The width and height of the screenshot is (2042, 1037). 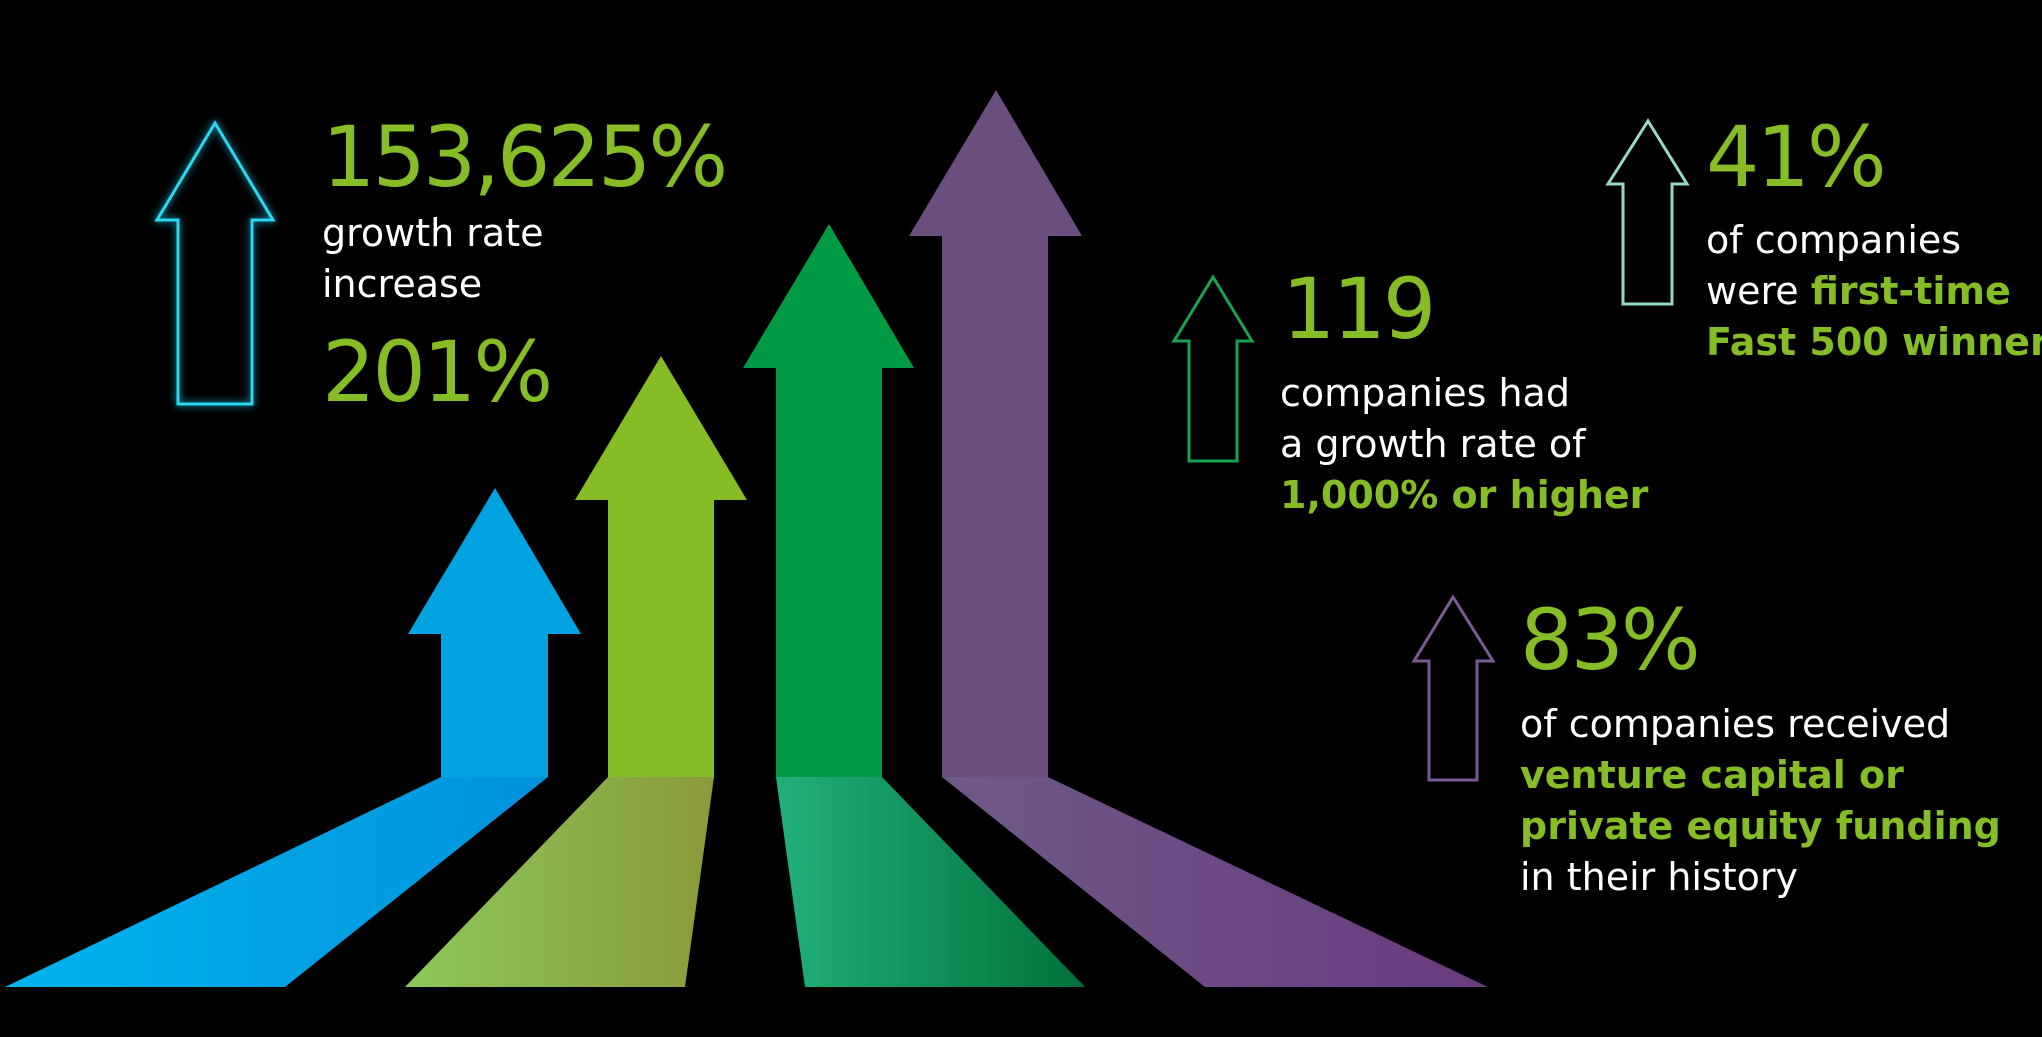 What do you see at coordinates (828, 500) in the screenshot?
I see `green-arrow-body` at bounding box center [828, 500].